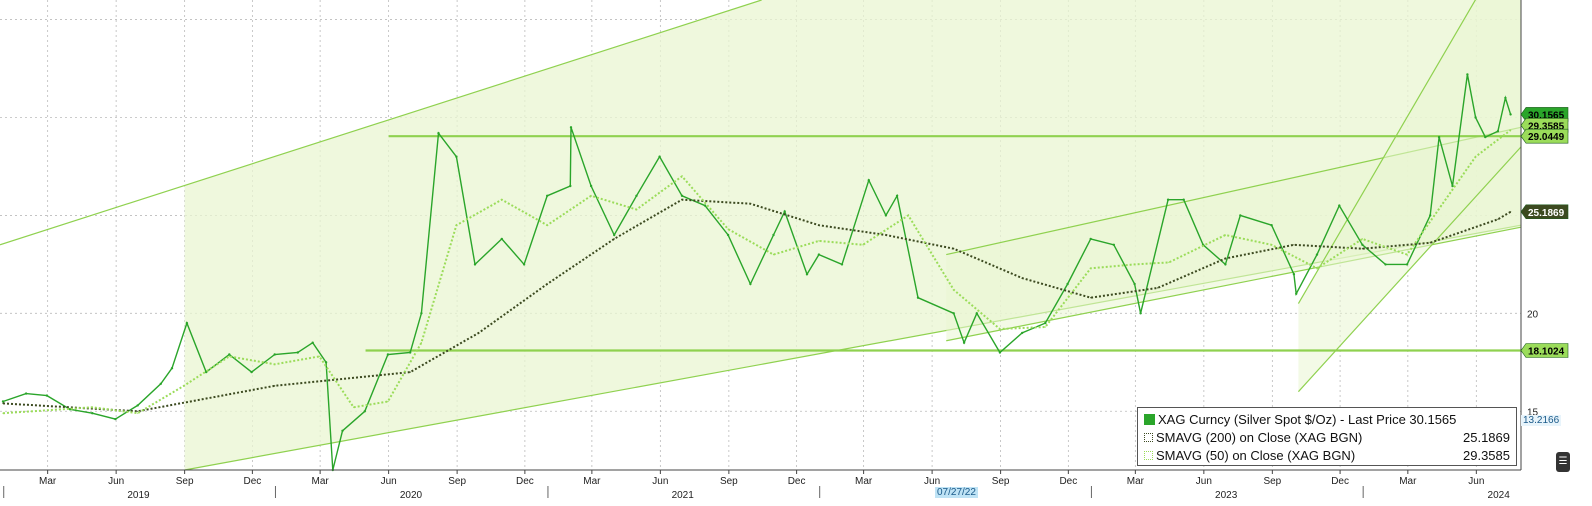  Describe the element at coordinates (1148, 437) in the screenshot. I see `legend-swatch-smavg200` at that location.